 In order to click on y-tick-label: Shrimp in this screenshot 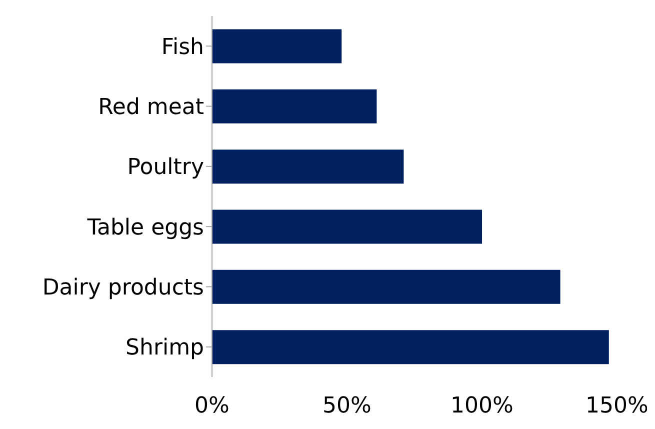, I will do `click(165, 348)`.